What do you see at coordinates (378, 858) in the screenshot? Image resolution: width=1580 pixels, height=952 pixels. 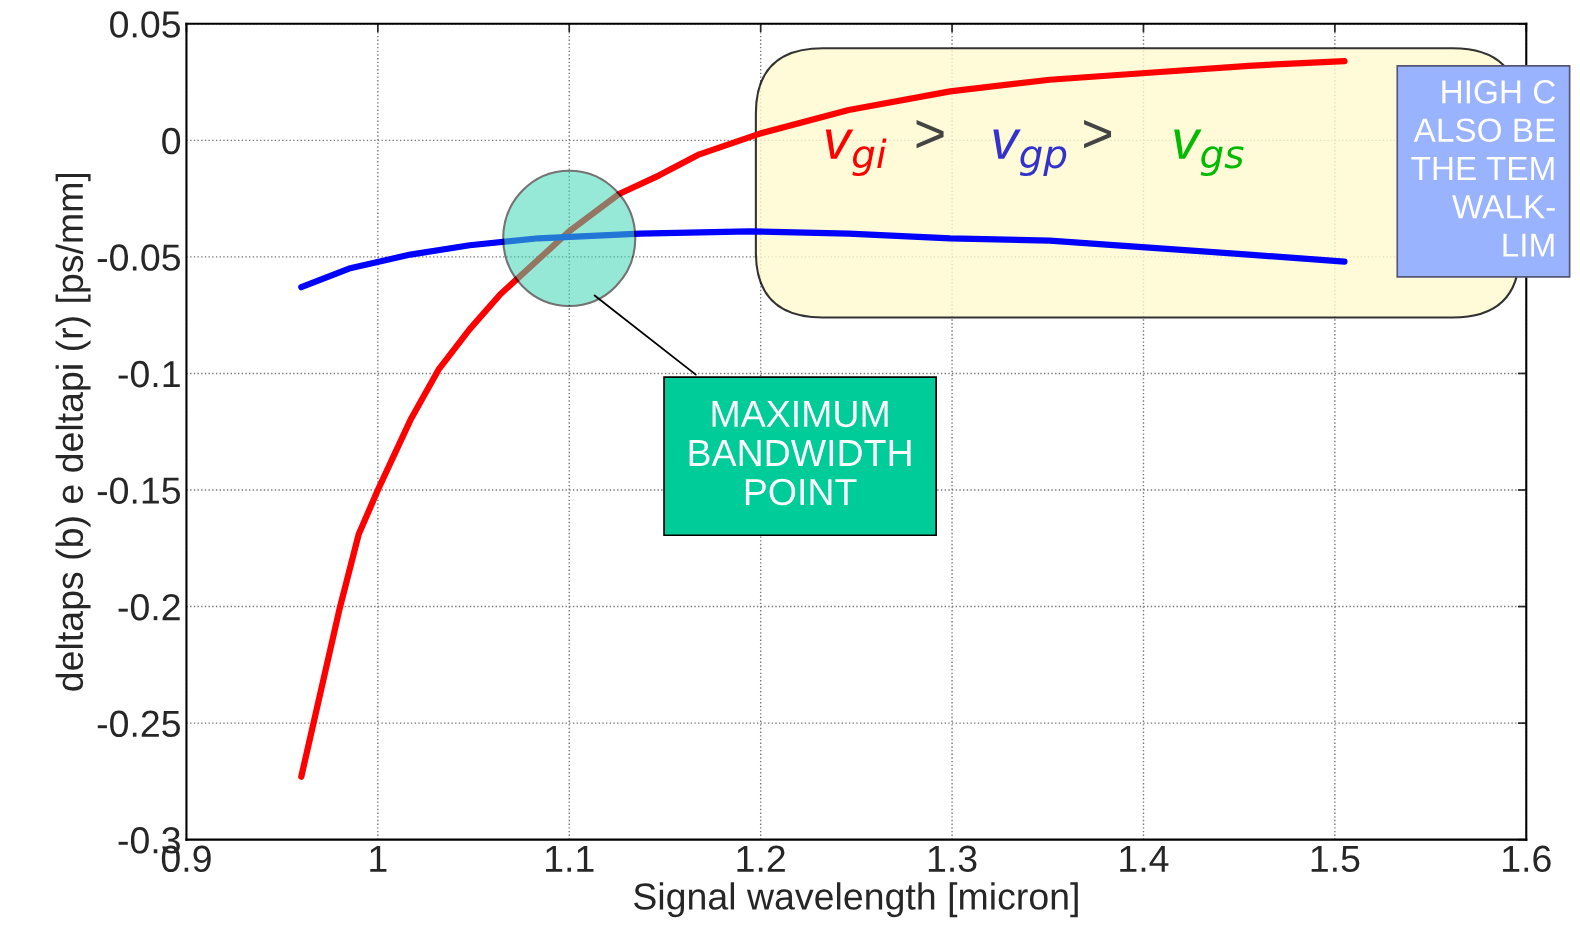 I see `x-tick-label: 1` at bounding box center [378, 858].